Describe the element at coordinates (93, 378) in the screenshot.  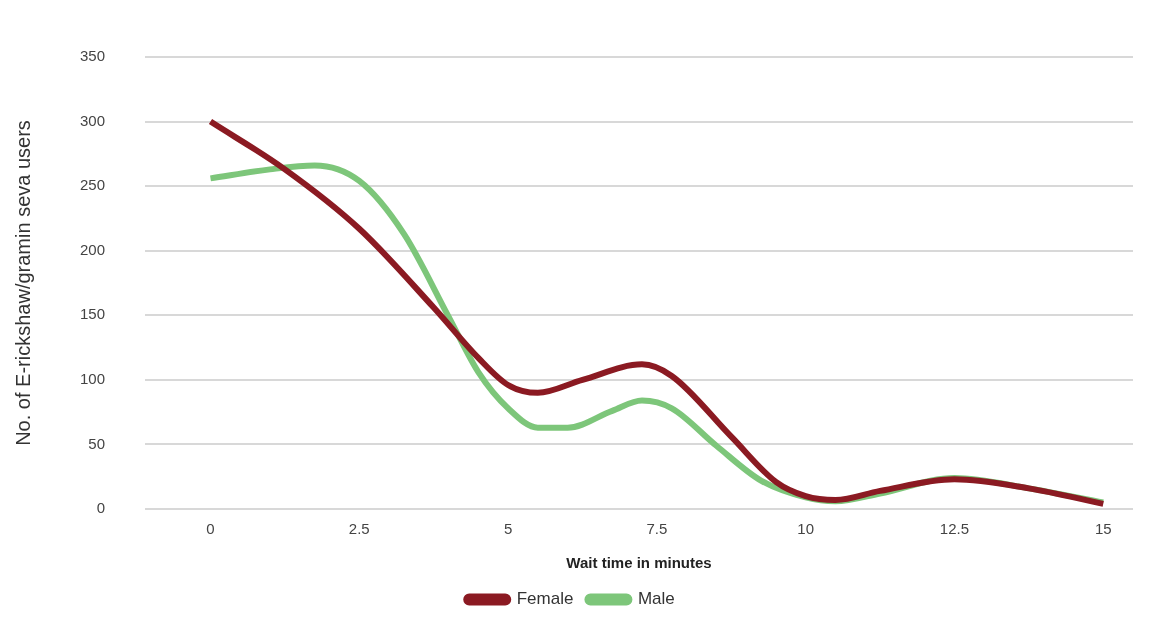
I see `y-tick-label: 100` at that location.